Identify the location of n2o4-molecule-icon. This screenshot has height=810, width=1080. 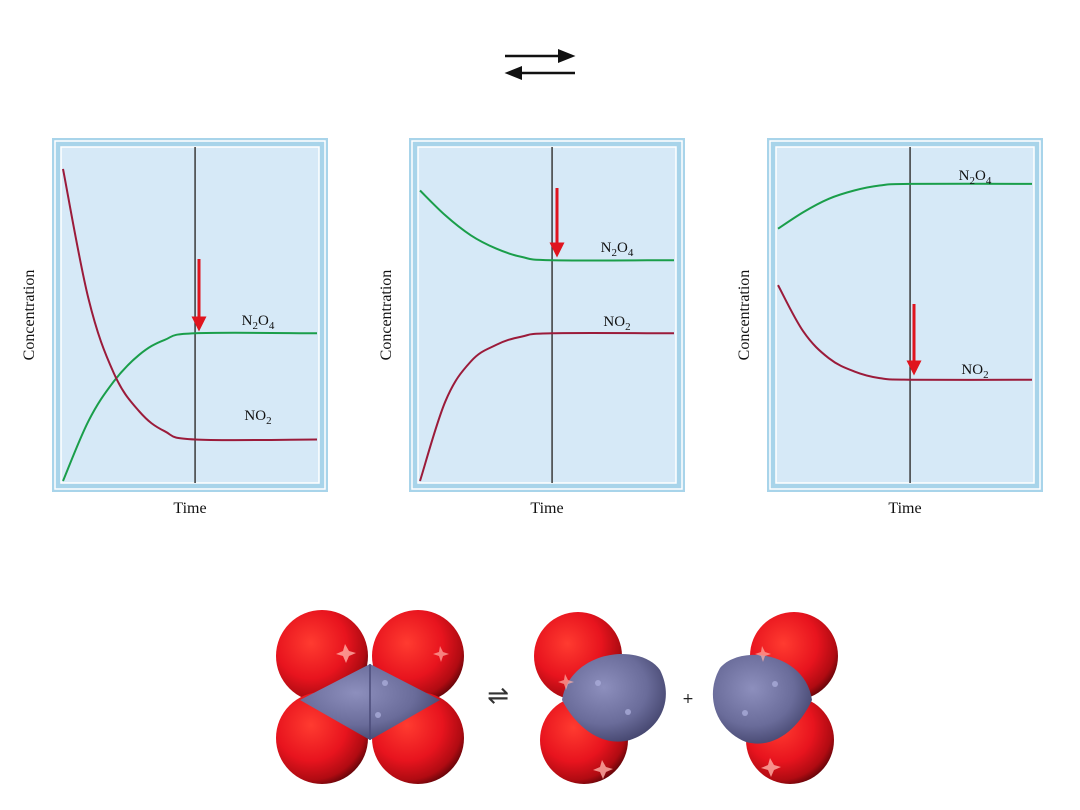
(370, 697).